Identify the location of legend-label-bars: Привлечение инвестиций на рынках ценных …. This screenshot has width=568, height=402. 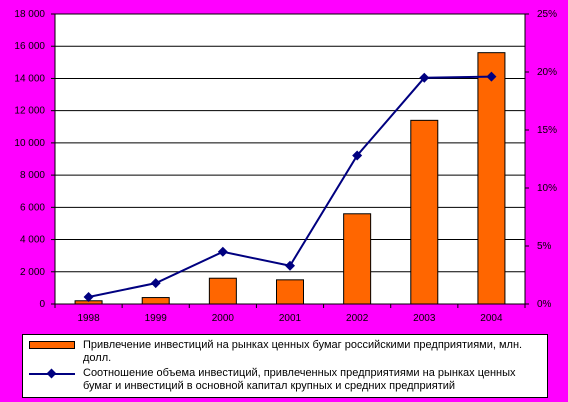
(303, 351).